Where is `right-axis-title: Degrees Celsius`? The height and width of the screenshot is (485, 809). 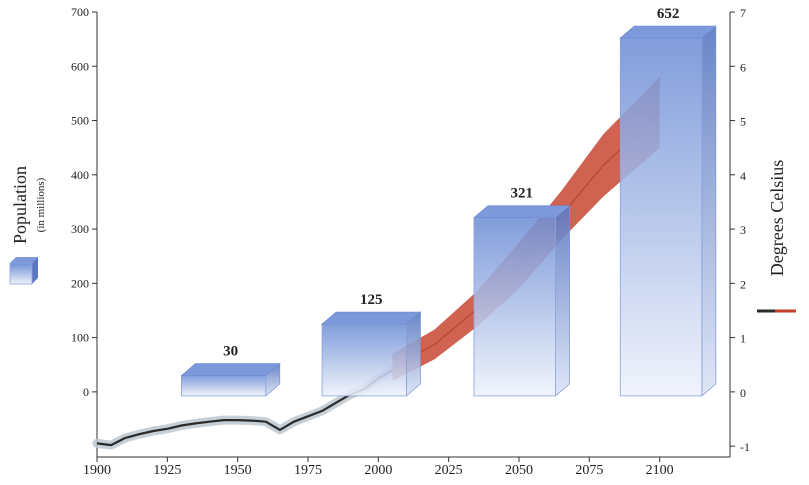 right-axis-title: Degrees Celsius is located at coordinates (777, 218).